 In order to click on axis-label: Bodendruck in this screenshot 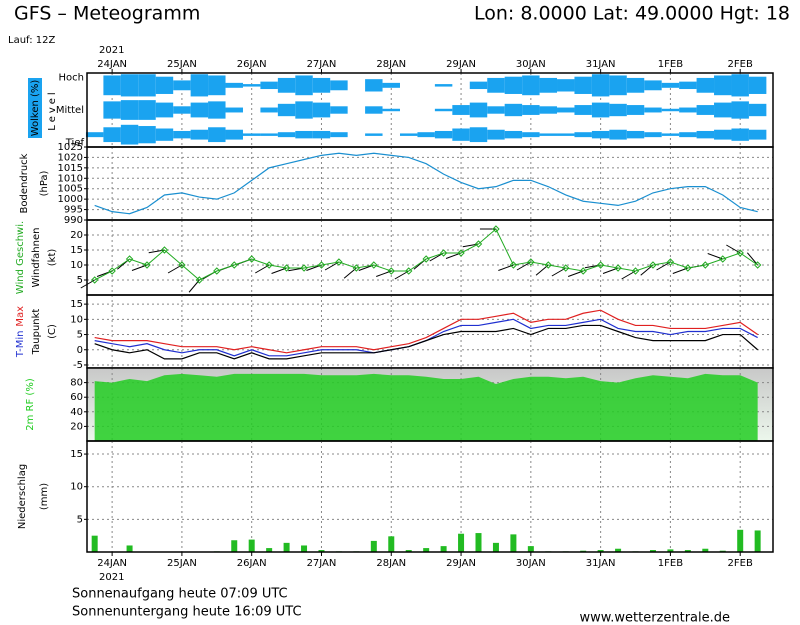, I will do `click(24, 183)`.